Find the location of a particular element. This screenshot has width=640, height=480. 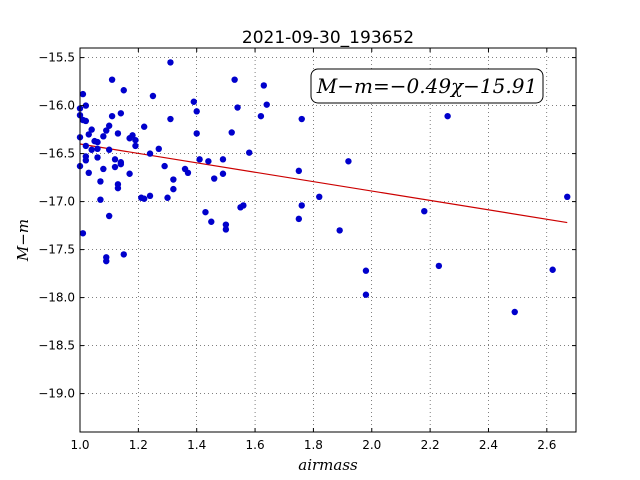

y-tick-label: −18.5 is located at coordinates (56, 346).